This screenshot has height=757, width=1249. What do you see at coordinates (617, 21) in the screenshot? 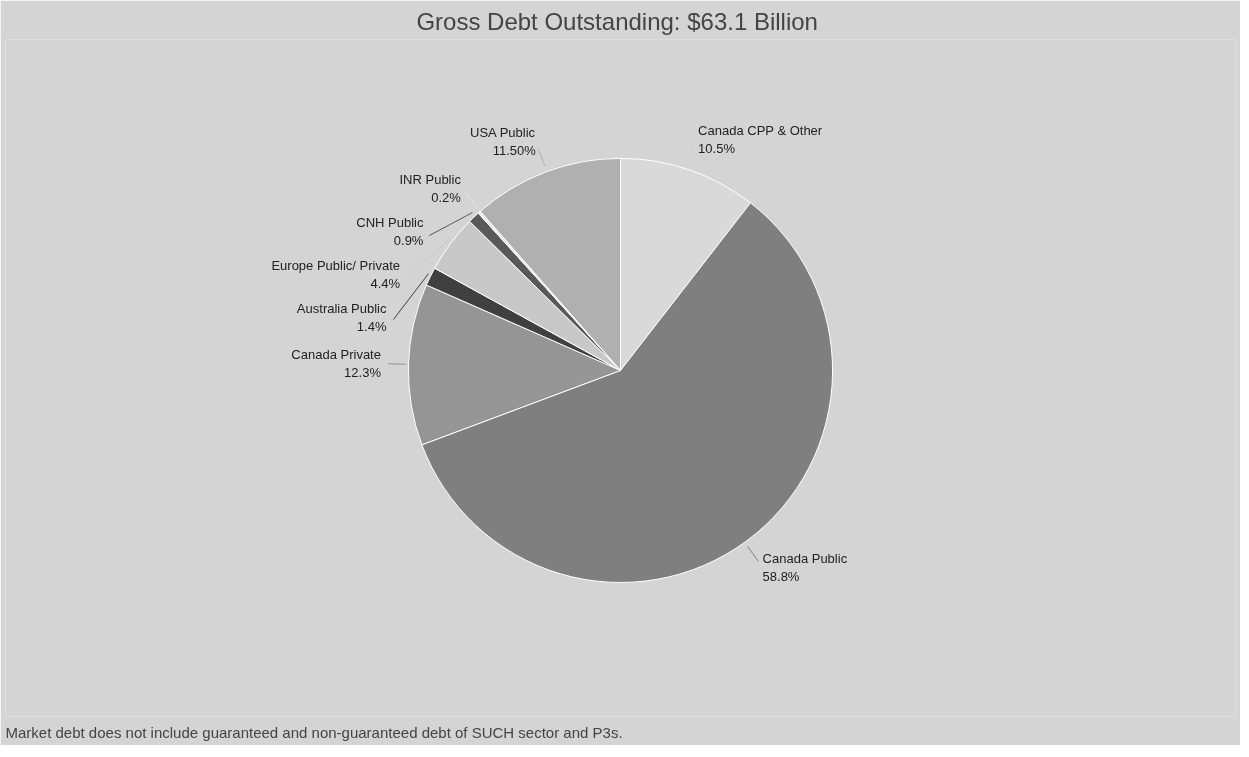
I see `chart-title: Gross Debt Outstanding: $63.1 Billion` at bounding box center [617, 21].